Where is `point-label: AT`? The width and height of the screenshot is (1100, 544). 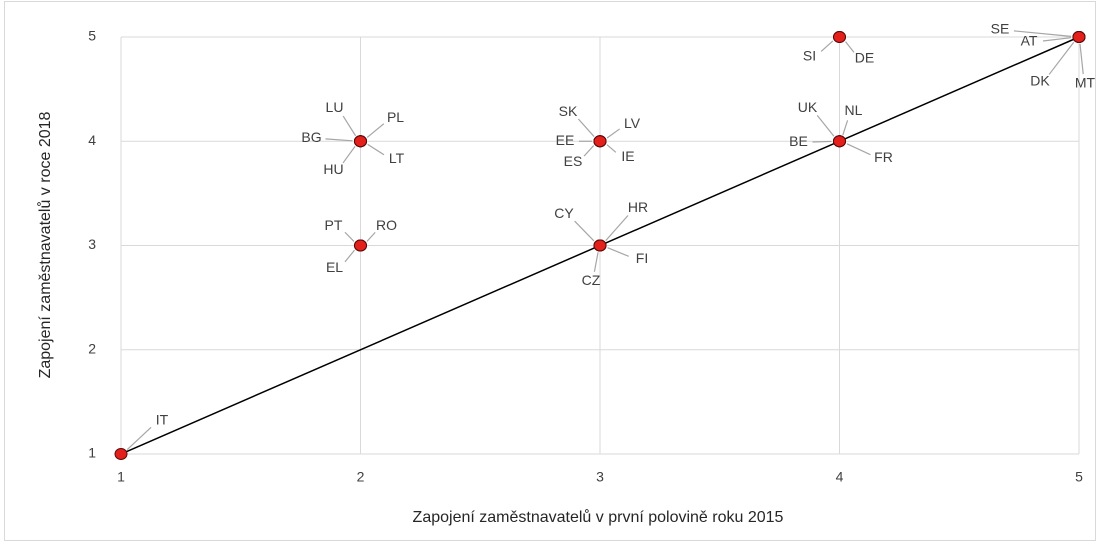 point-label: AT is located at coordinates (1029, 41).